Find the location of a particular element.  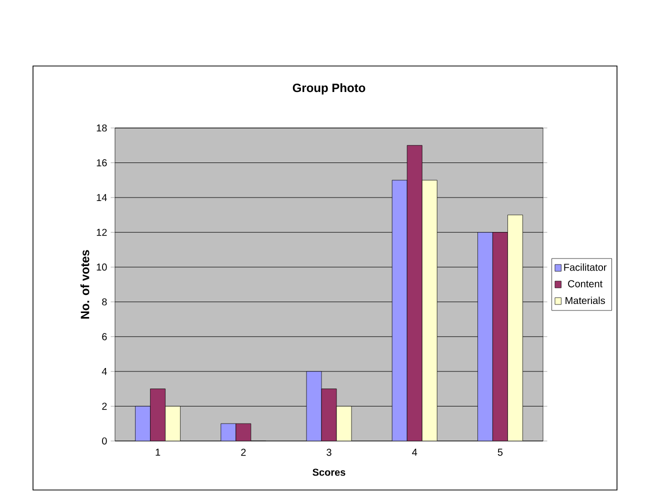

legend-label: Materials is located at coordinates (585, 300).